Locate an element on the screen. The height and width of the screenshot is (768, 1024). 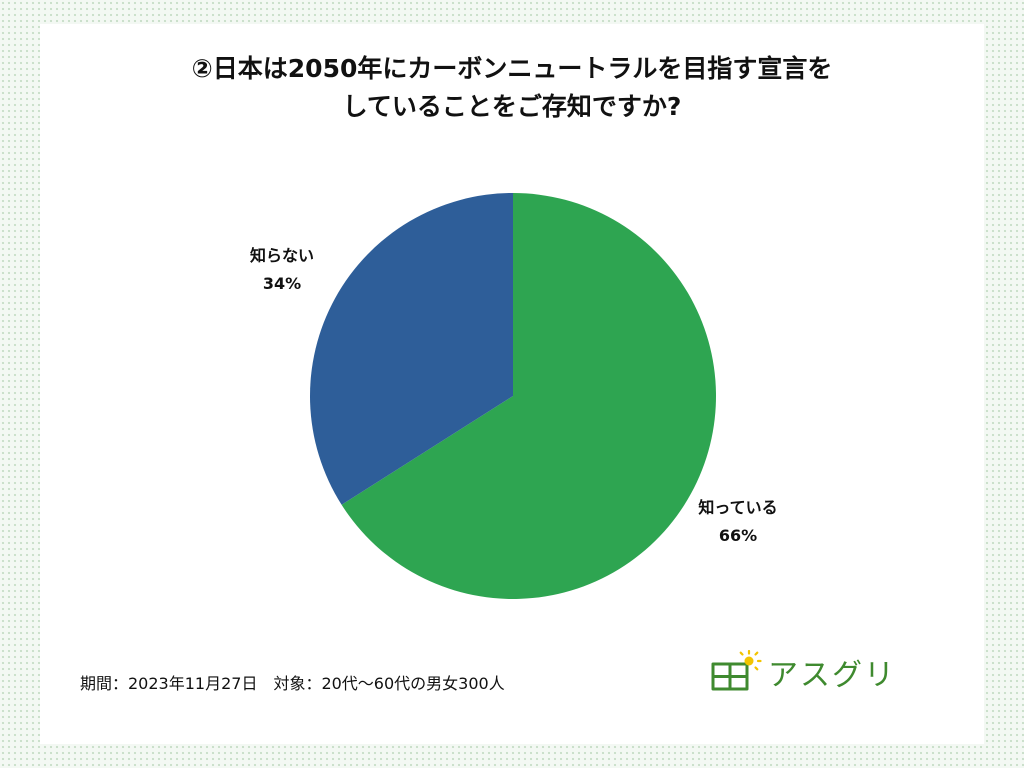
chart-title-line-1: ②日本は2050年にカーボンニュートラルを目指す宣言を is located at coordinates (512, 68).